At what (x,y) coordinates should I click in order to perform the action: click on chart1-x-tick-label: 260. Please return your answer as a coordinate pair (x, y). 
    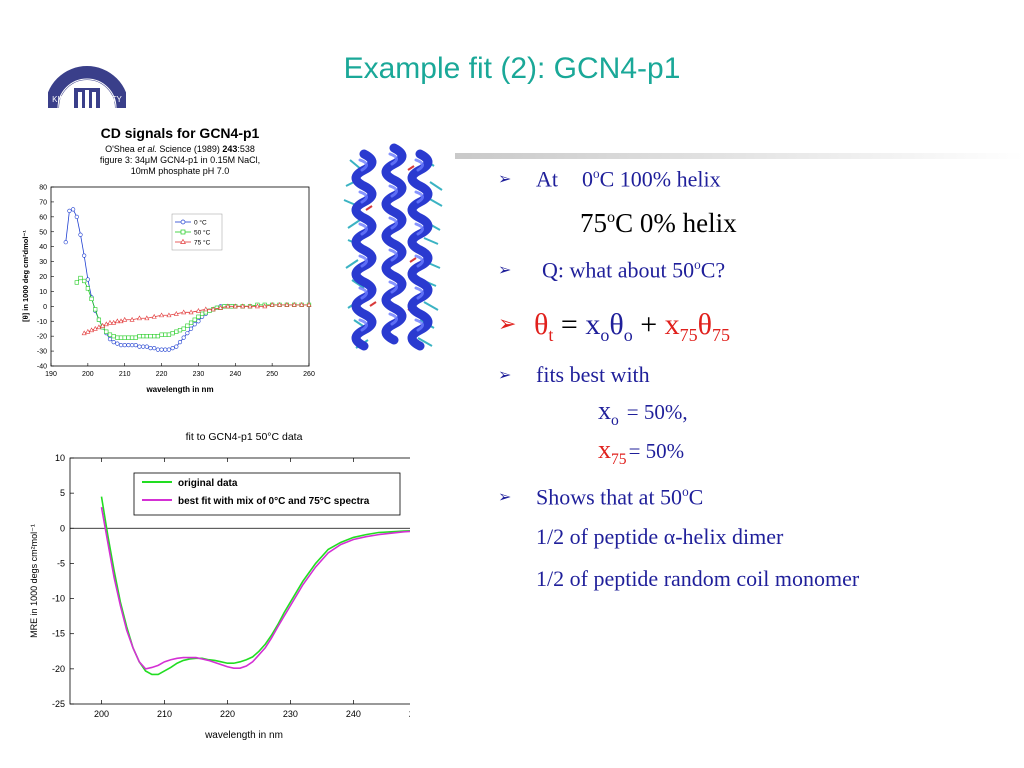
    Looking at the image, I should click on (309, 374).